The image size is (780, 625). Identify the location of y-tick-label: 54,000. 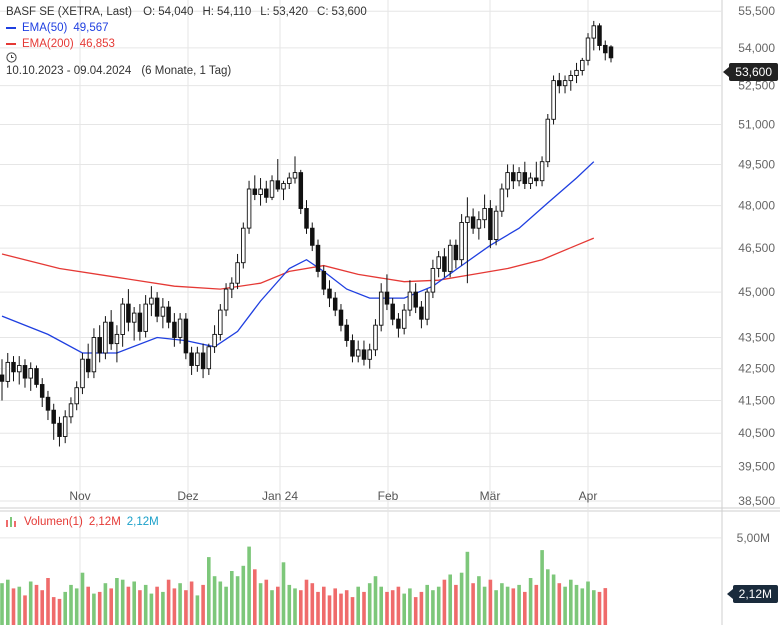
(756, 48).